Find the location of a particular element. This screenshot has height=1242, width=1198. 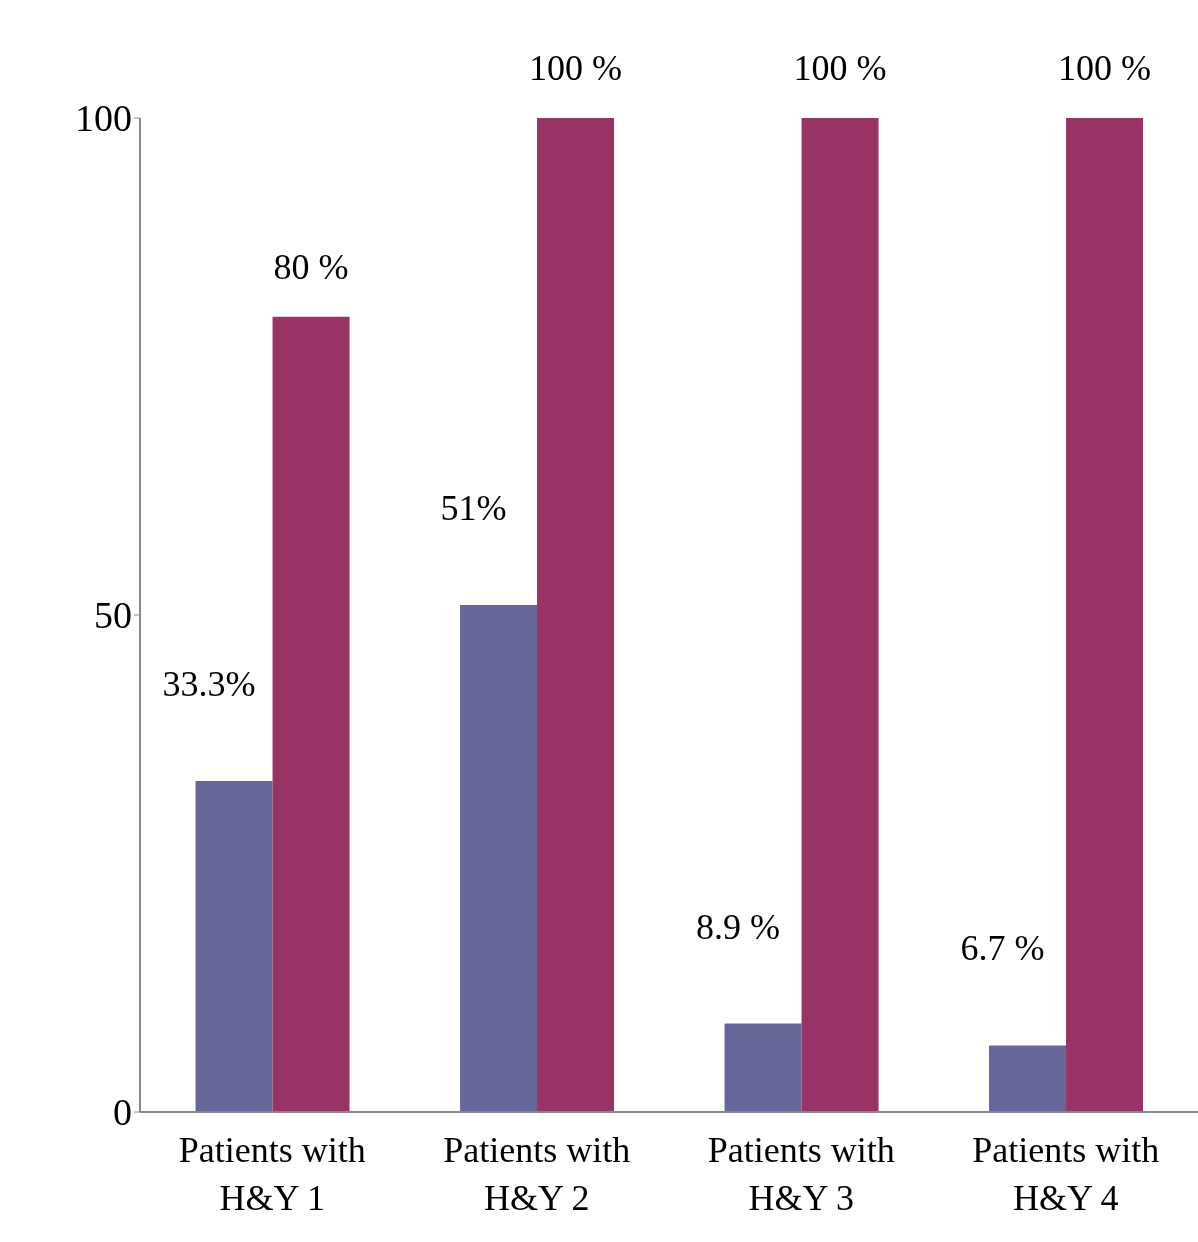

x-tick-label: Patients with H&Y 4 is located at coordinates (1066, 1174).